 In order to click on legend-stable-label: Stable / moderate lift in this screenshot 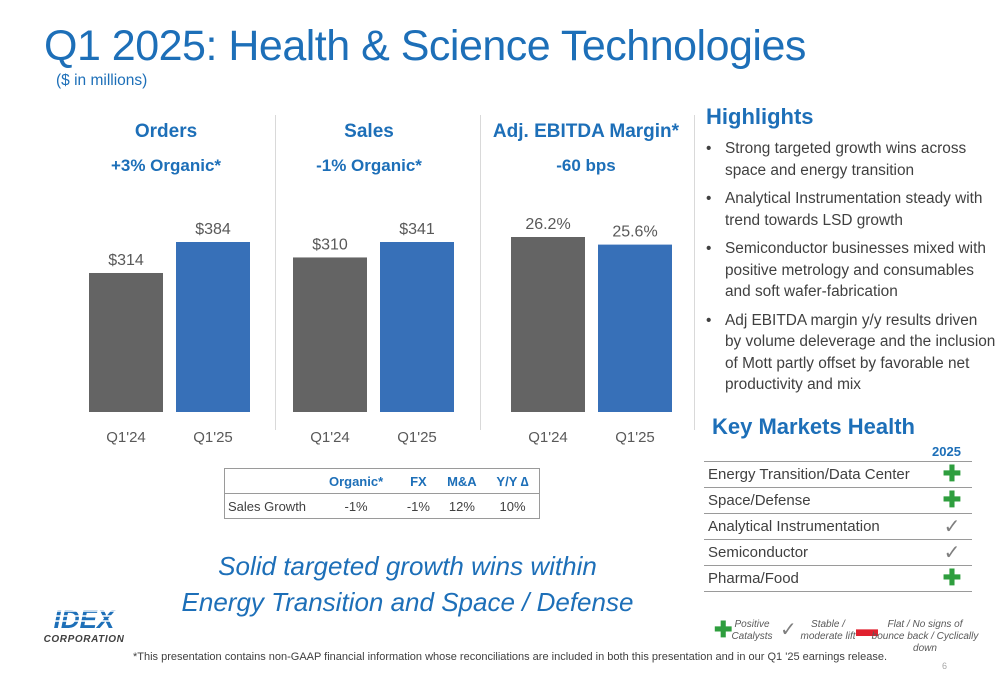, I will do `click(828, 630)`.